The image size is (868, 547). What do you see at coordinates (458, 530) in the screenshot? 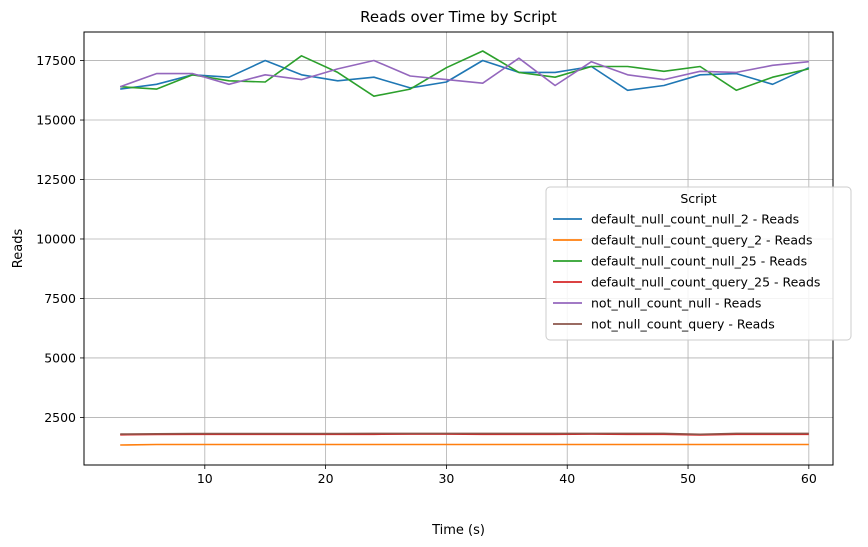
I see `x-axis-label: Time (s)` at bounding box center [458, 530].